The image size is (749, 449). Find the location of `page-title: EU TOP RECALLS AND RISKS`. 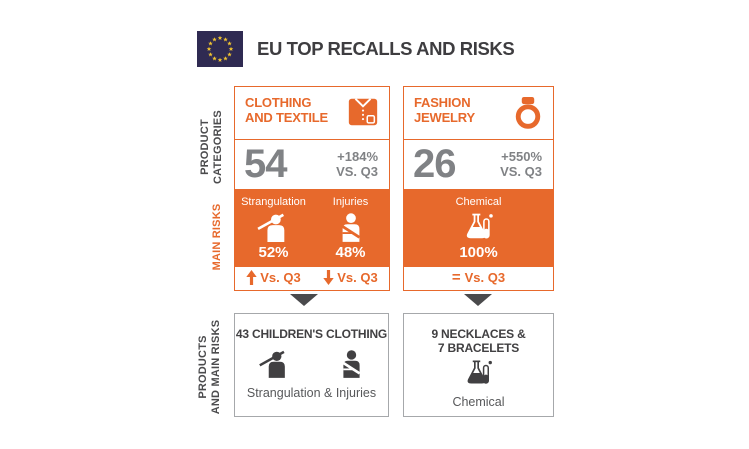

page-title: EU TOP RECALLS AND RISKS is located at coordinates (386, 48).